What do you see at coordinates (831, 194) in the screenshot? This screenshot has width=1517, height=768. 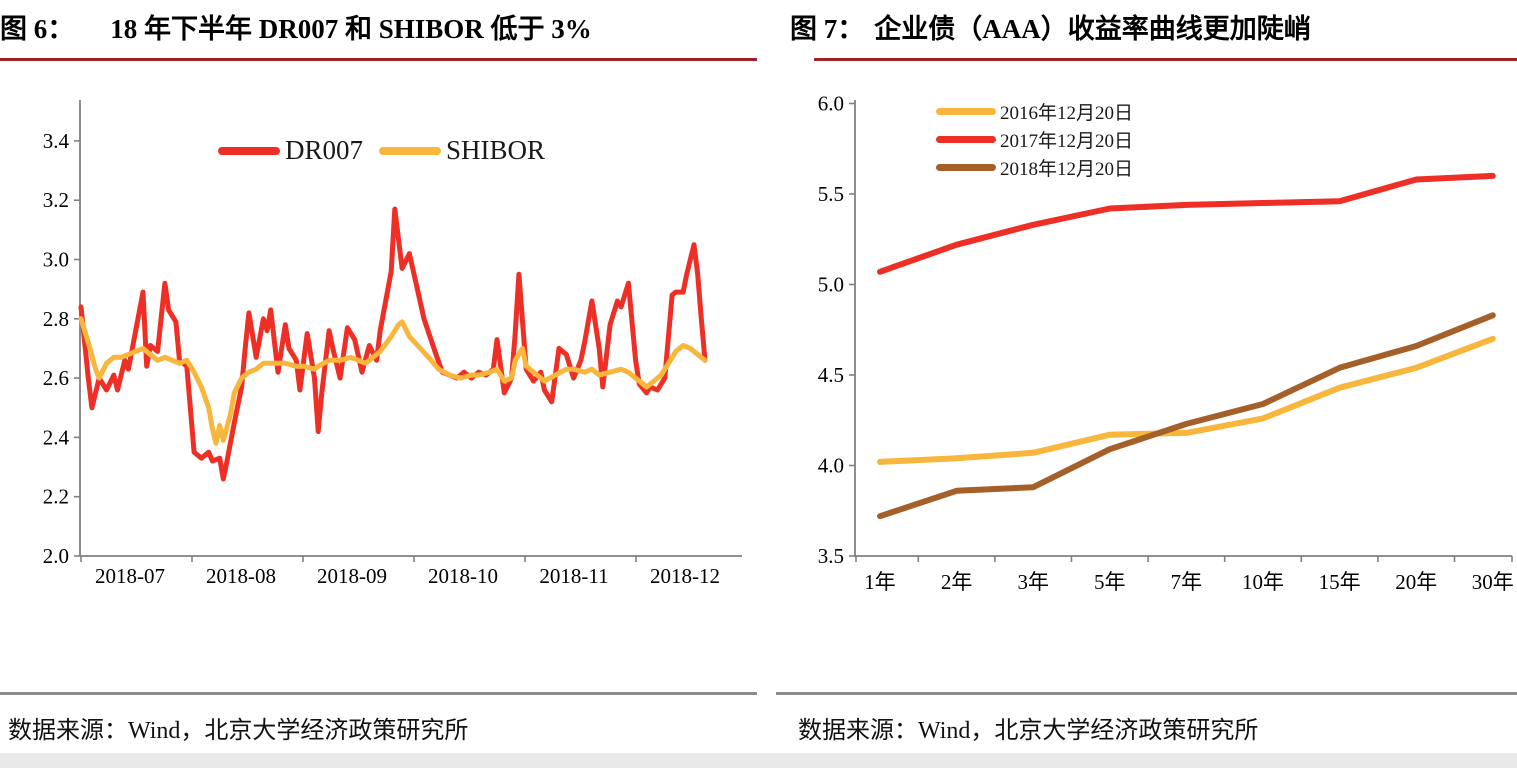 I see `y-axis-tick-label: 5.5` at bounding box center [831, 194].